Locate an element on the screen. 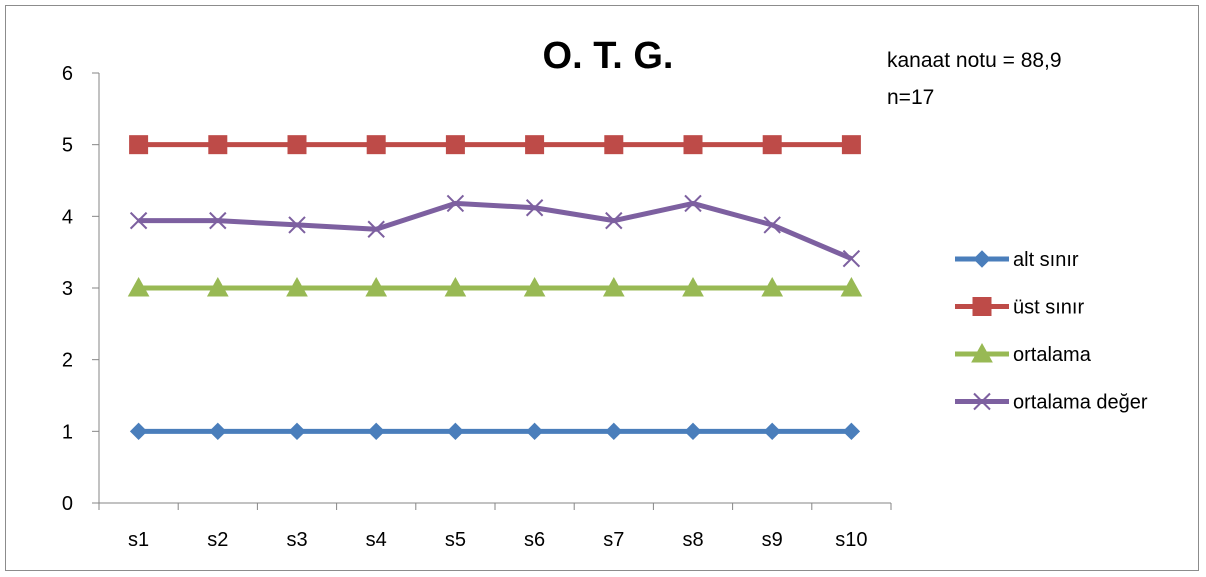  legend: alt sınır üst sınır ortalama ortalama değer is located at coordinates (1051, 331).